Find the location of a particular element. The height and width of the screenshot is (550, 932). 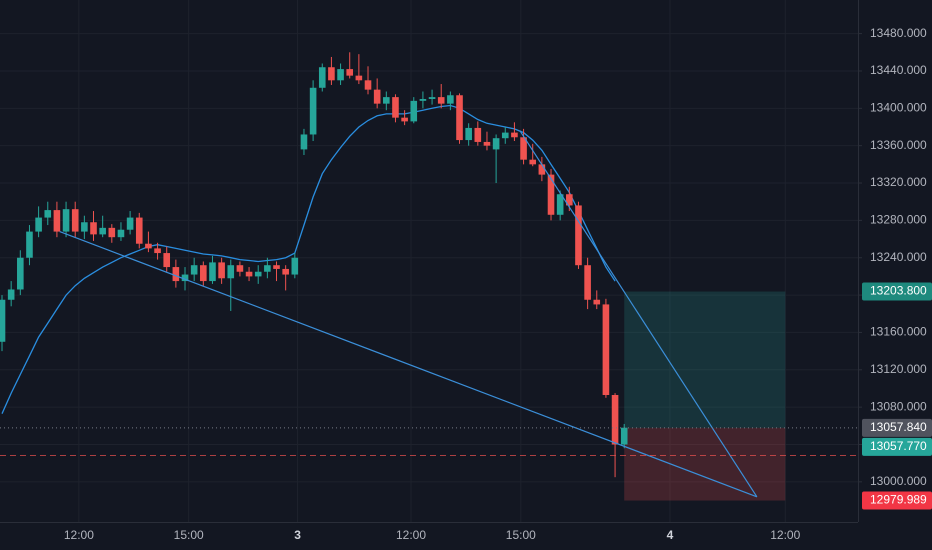

y-tick-label: 13320.000 is located at coordinates (898, 182).